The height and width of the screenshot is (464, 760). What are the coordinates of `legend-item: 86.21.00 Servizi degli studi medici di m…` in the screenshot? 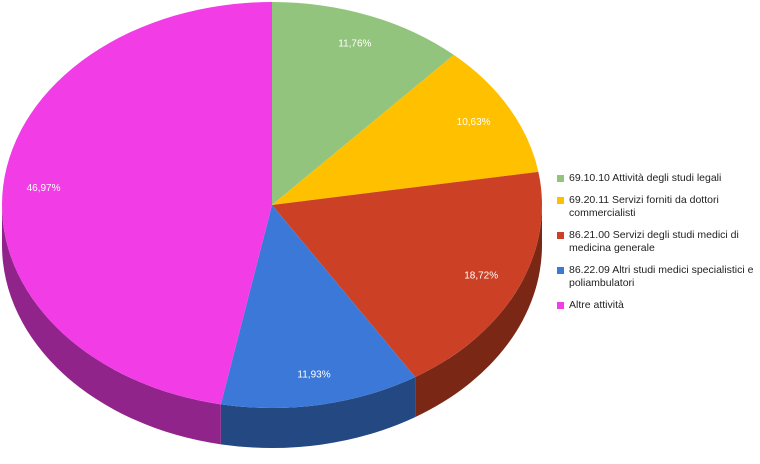 It's located at (657, 242).